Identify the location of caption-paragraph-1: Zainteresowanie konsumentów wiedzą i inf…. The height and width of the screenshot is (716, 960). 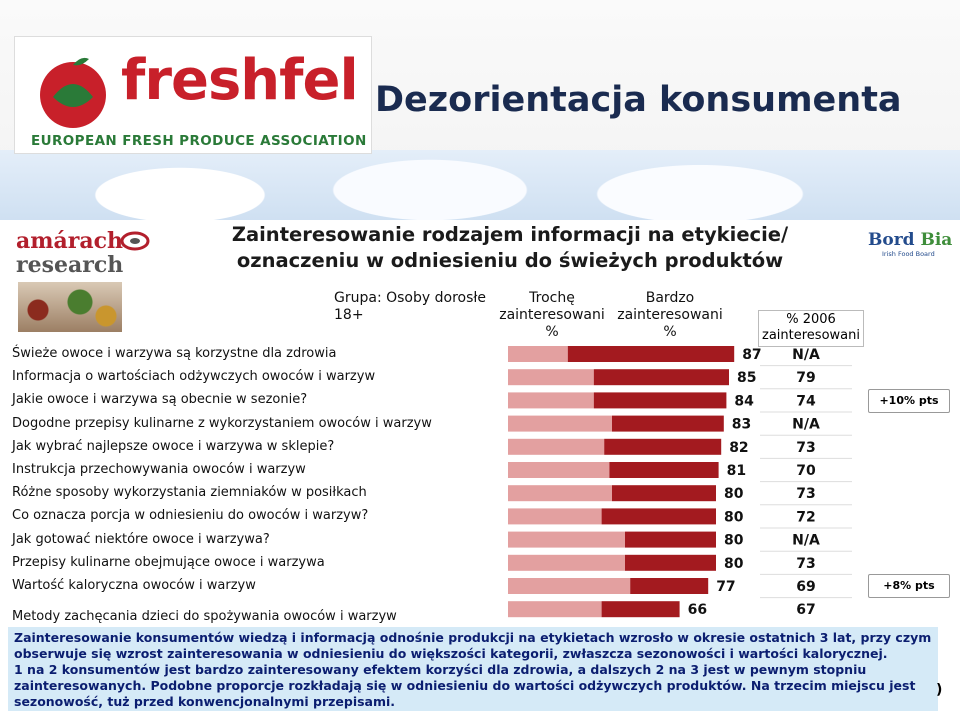
(473, 645).